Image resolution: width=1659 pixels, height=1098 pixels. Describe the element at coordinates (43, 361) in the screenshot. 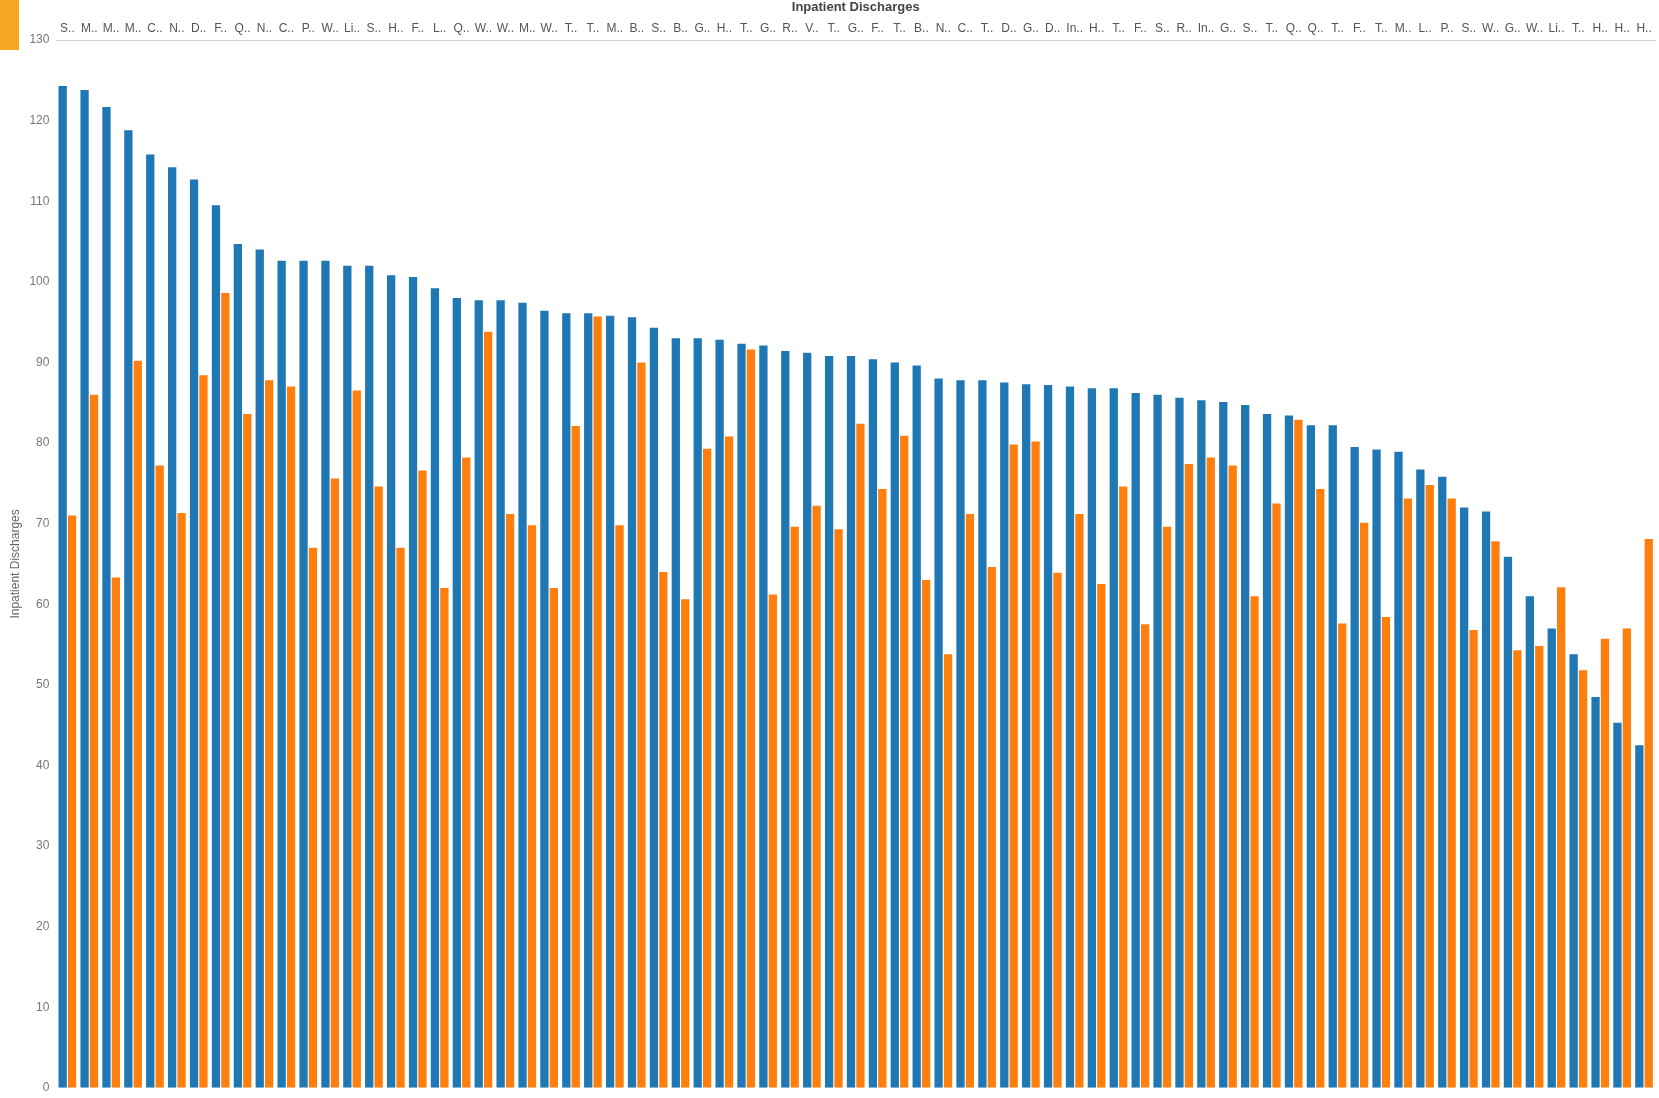

I see `y-tick-label: 90` at that location.